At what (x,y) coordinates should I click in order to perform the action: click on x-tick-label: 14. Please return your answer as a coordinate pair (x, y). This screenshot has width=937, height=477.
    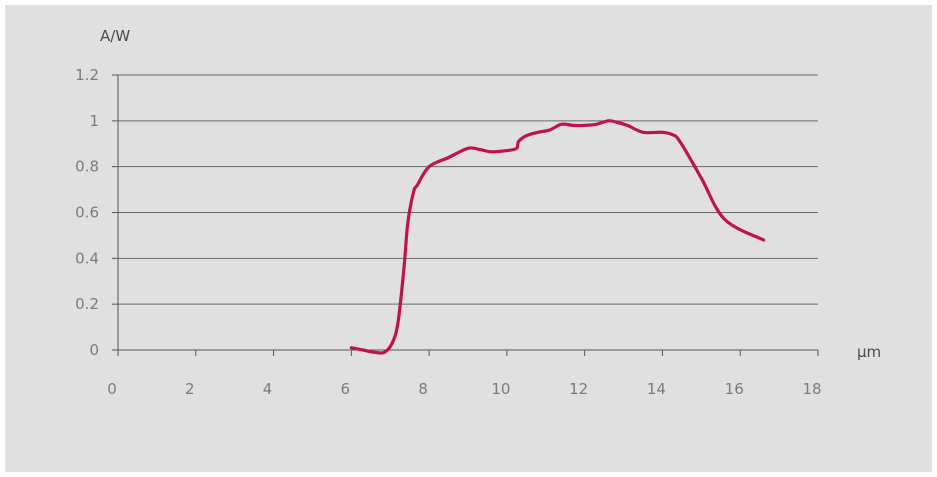
    Looking at the image, I should click on (656, 389).